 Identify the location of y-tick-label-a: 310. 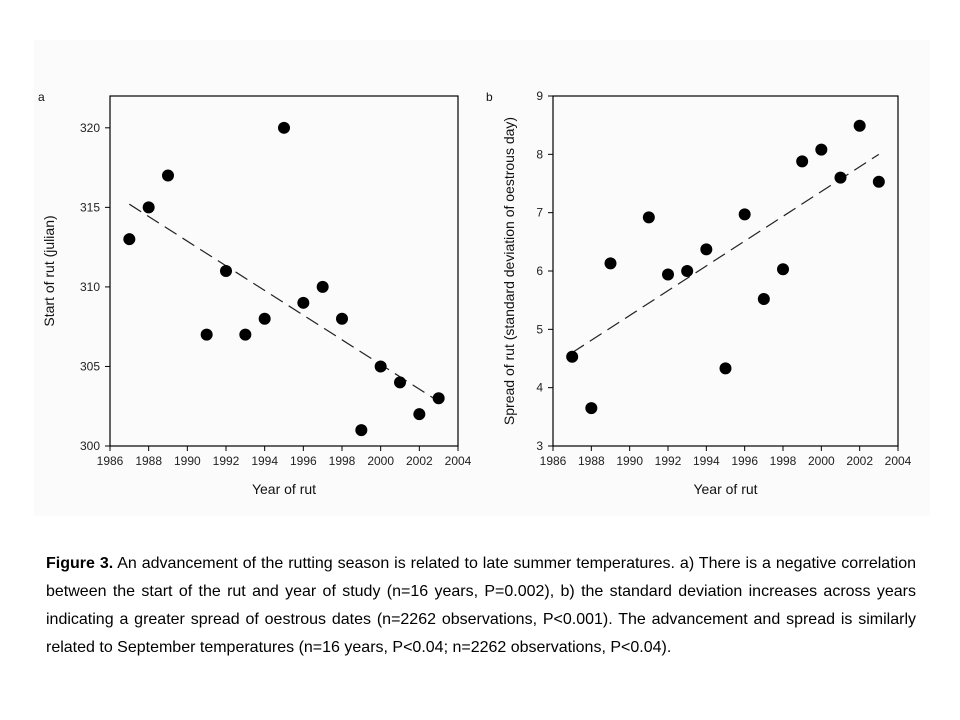
(90, 287).